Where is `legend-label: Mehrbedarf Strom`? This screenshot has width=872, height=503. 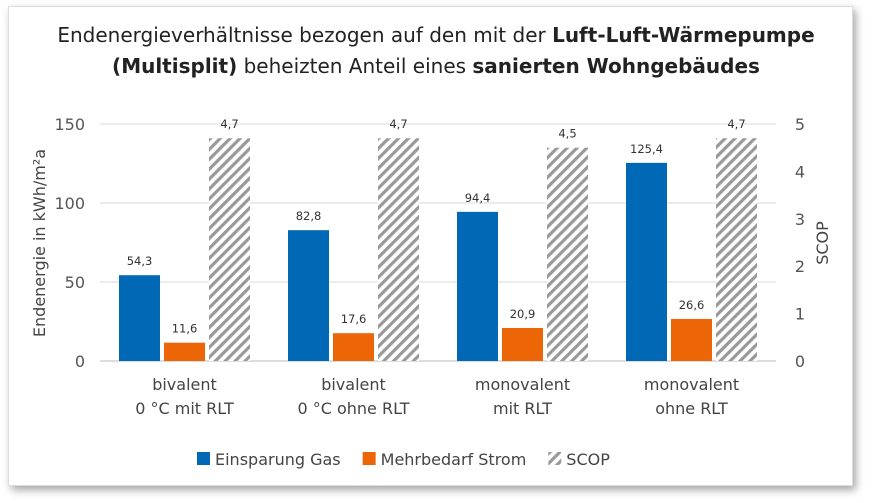 legend-label: Mehrbedarf Strom is located at coordinates (454, 459).